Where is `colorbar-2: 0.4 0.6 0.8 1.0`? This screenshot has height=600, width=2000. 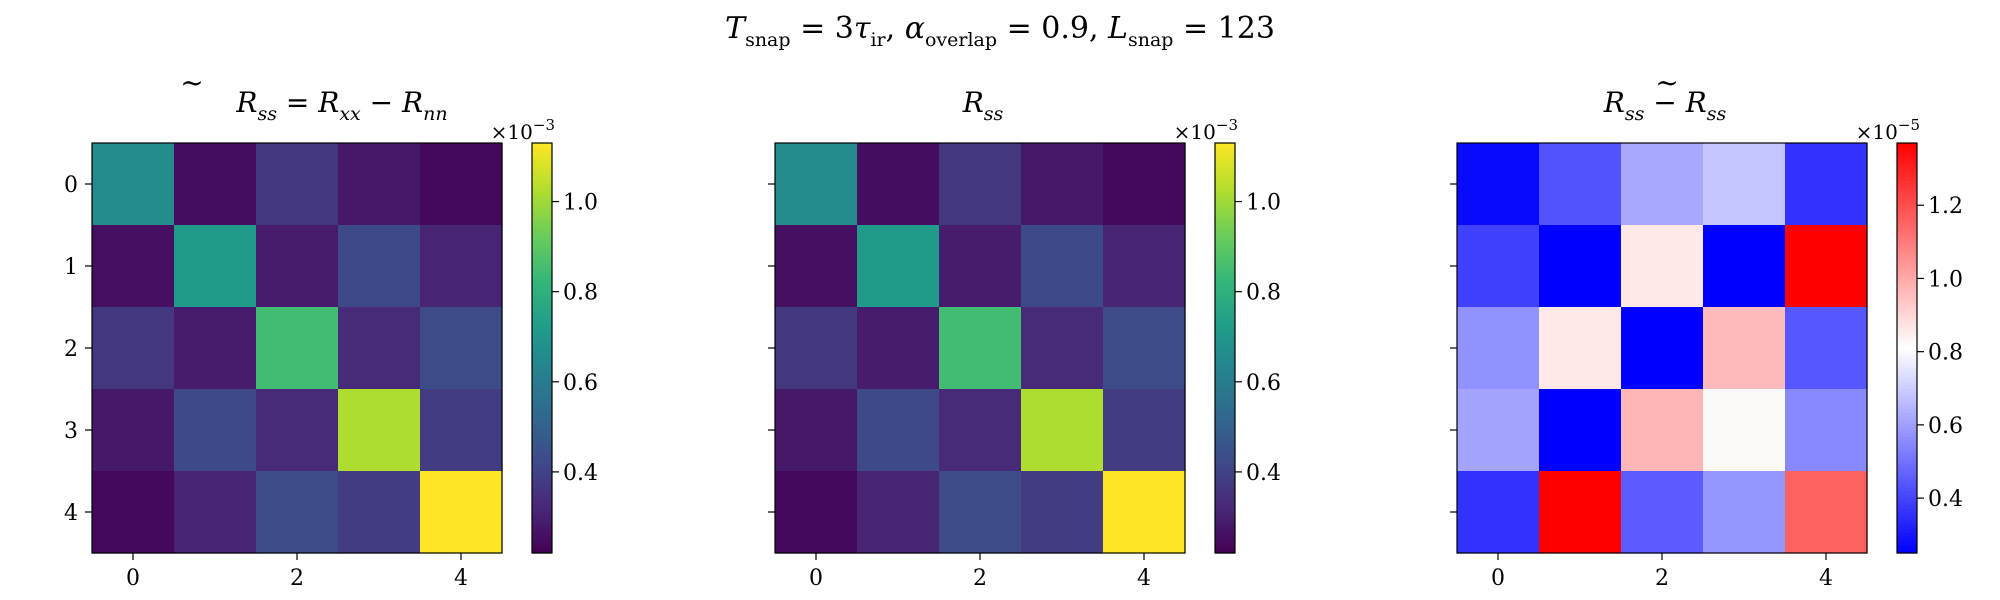
colorbar-2: 0.4 0.6 0.8 1.0 is located at coordinates (1247, 348).